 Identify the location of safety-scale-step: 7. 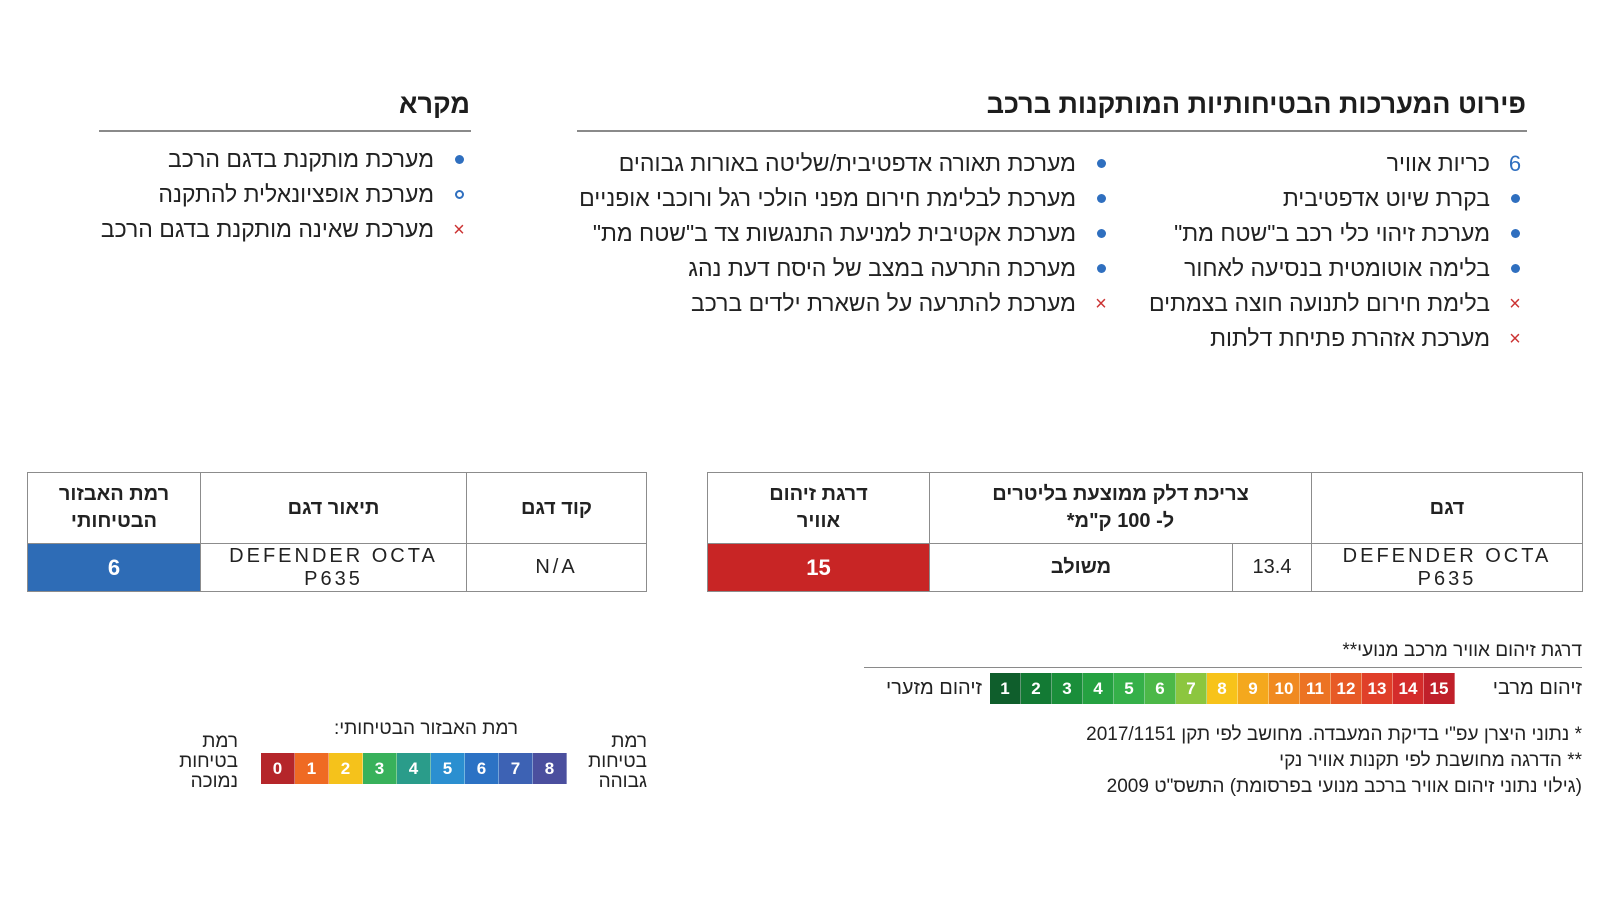
(516, 768).